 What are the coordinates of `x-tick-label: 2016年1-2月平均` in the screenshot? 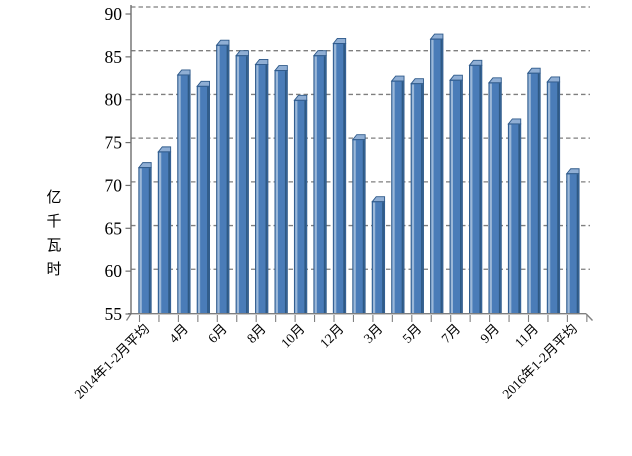 It's located at (539, 361).